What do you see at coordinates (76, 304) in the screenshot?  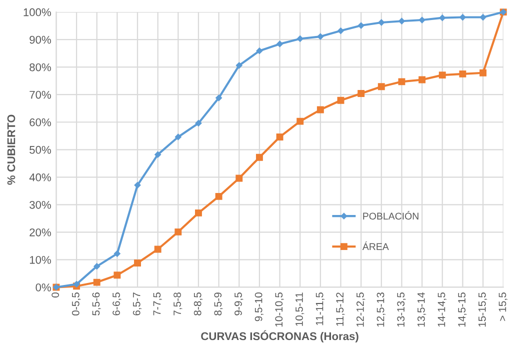 I see `x-tick-label: 0-5,5` at bounding box center [76, 304].